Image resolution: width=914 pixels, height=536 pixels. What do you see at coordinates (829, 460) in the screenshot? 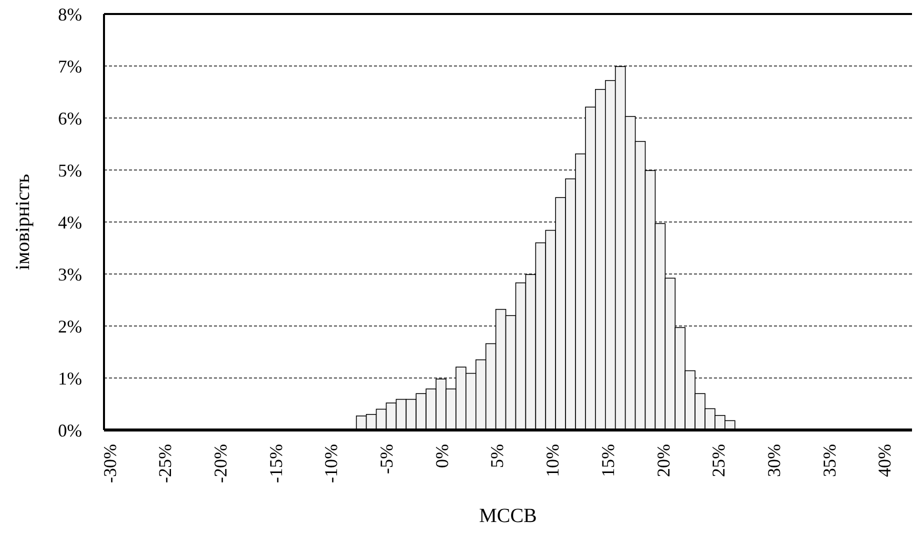
I see `x-tick-label: 35%` at bounding box center [829, 460].